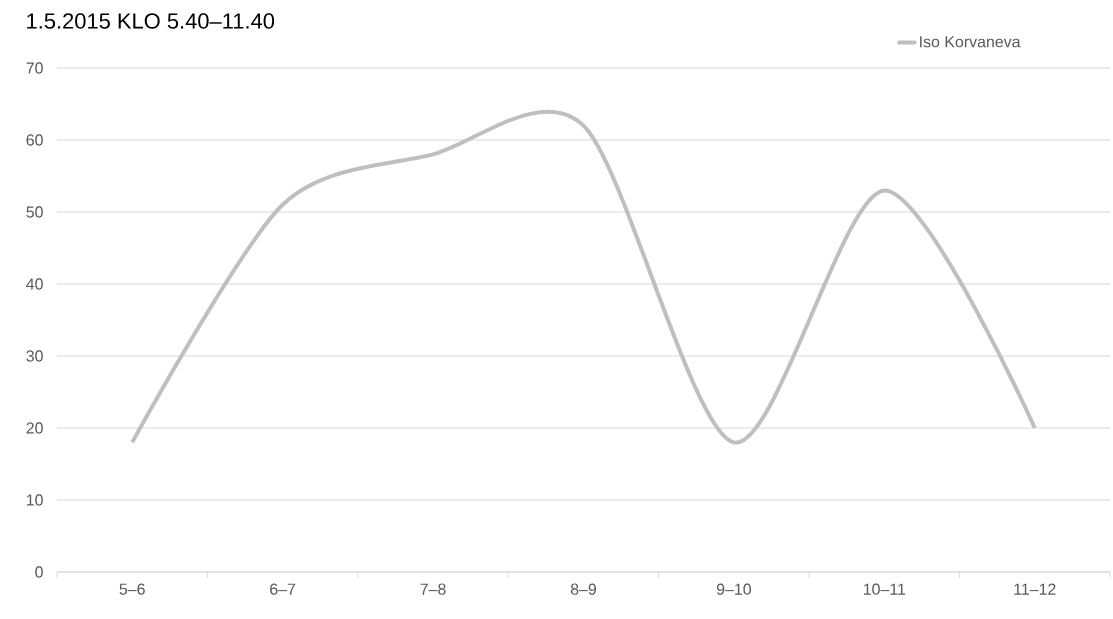 This screenshot has height=619, width=1113. What do you see at coordinates (151, 21) in the screenshot?
I see `chart-title: 1.5.2015 KLO 5.40–11.40` at bounding box center [151, 21].